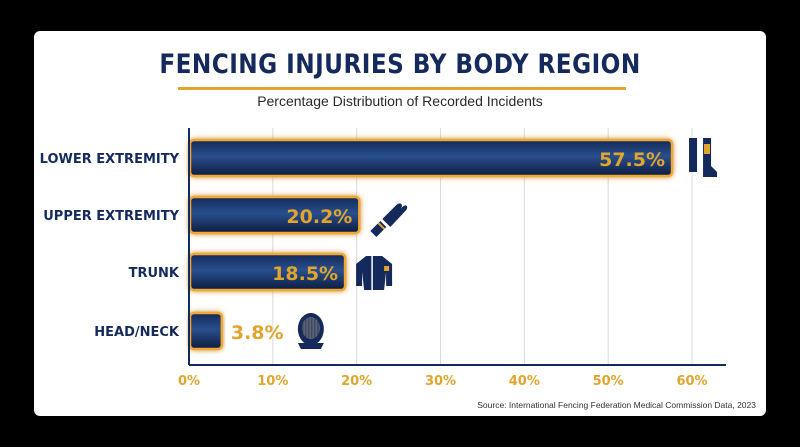 The image size is (800, 447). Describe the element at coordinates (402, 88) in the screenshot. I see `title-underline` at that location.